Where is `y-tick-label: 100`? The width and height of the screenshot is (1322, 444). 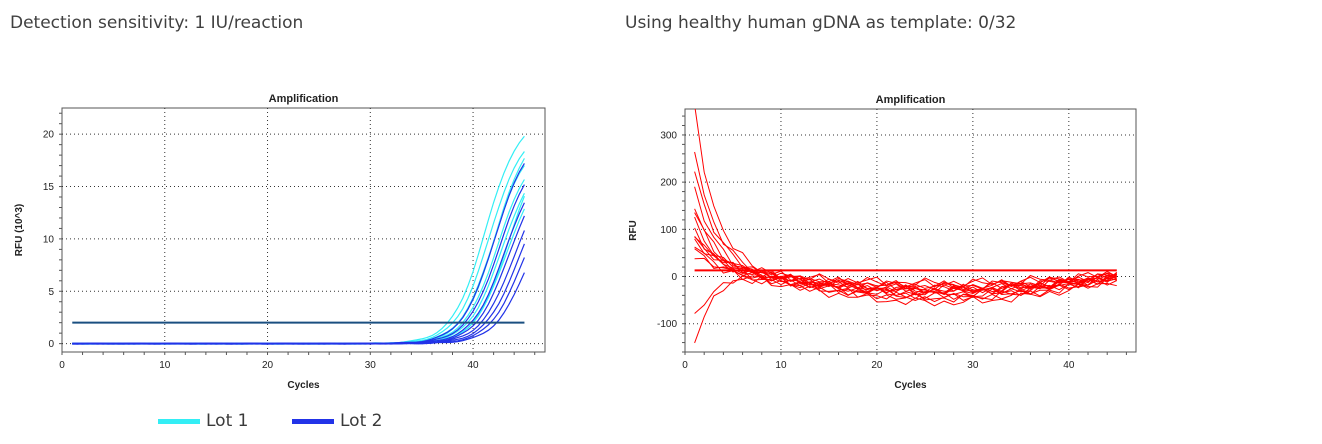 y-tick-label: 100 is located at coordinates (668, 230).